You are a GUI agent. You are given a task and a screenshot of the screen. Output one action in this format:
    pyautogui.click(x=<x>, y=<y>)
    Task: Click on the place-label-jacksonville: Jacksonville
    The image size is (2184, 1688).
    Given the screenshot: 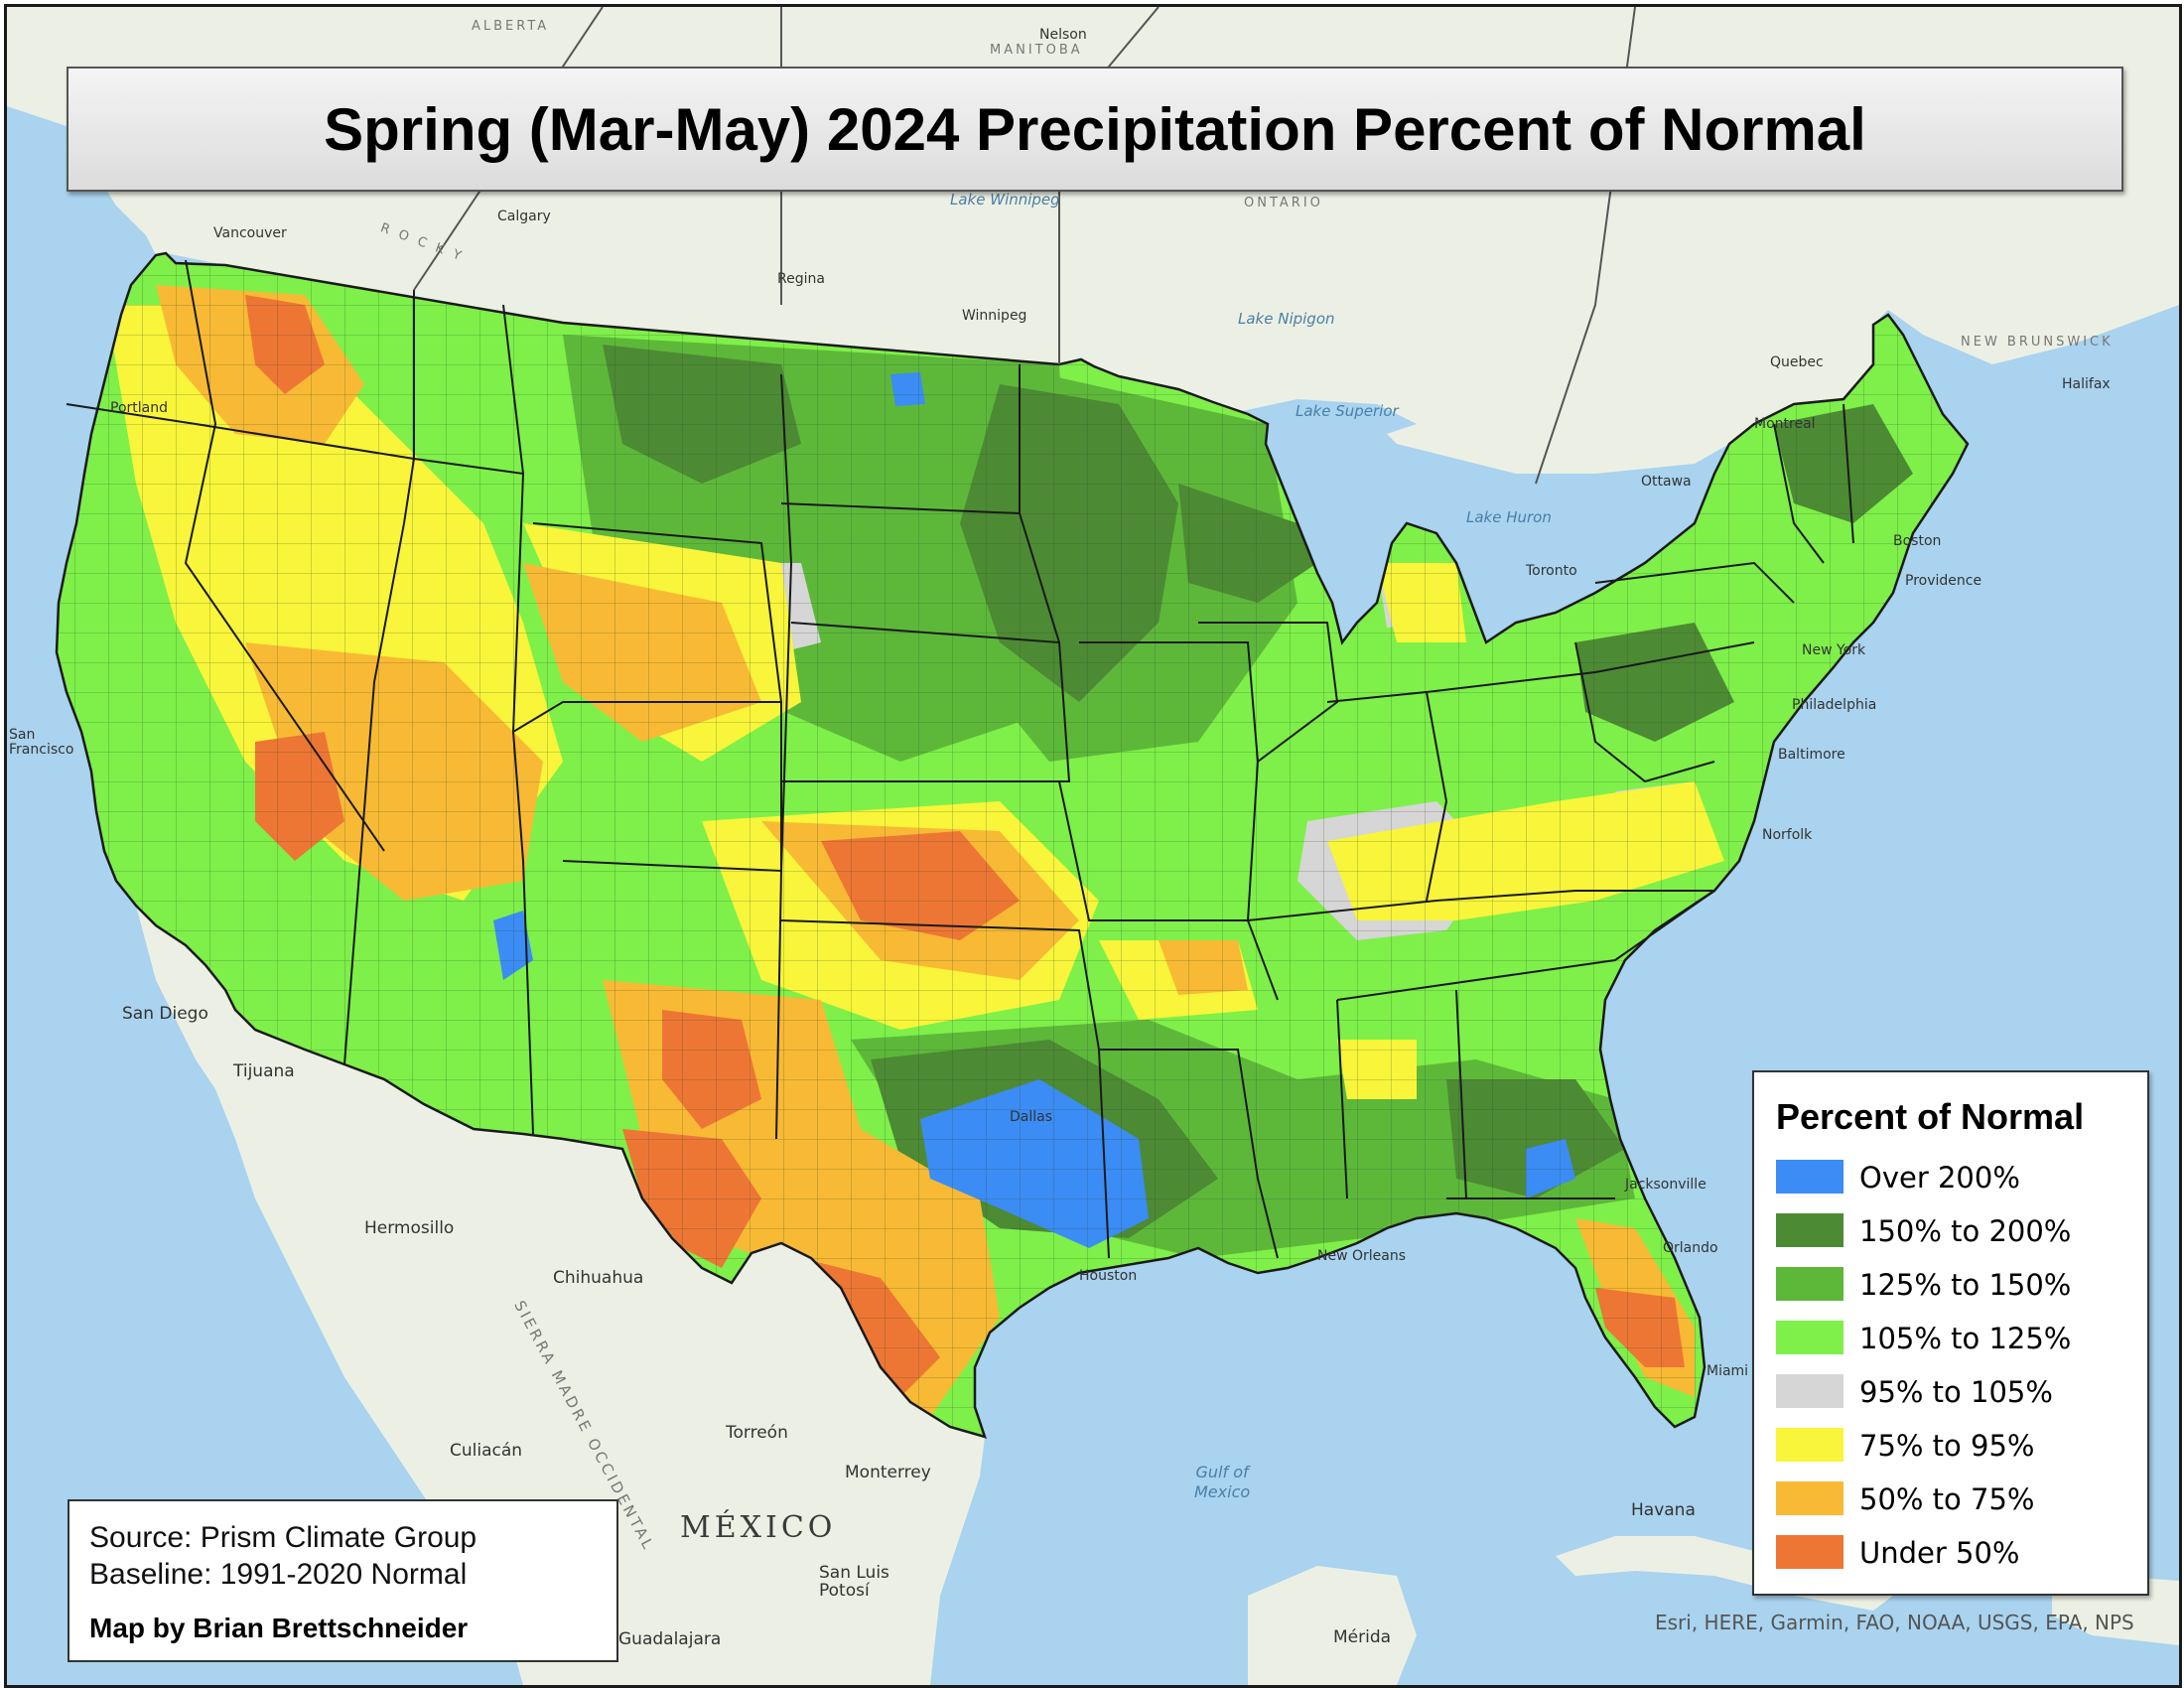 What is the action you would take?
    pyautogui.click(x=1665, y=1185)
    